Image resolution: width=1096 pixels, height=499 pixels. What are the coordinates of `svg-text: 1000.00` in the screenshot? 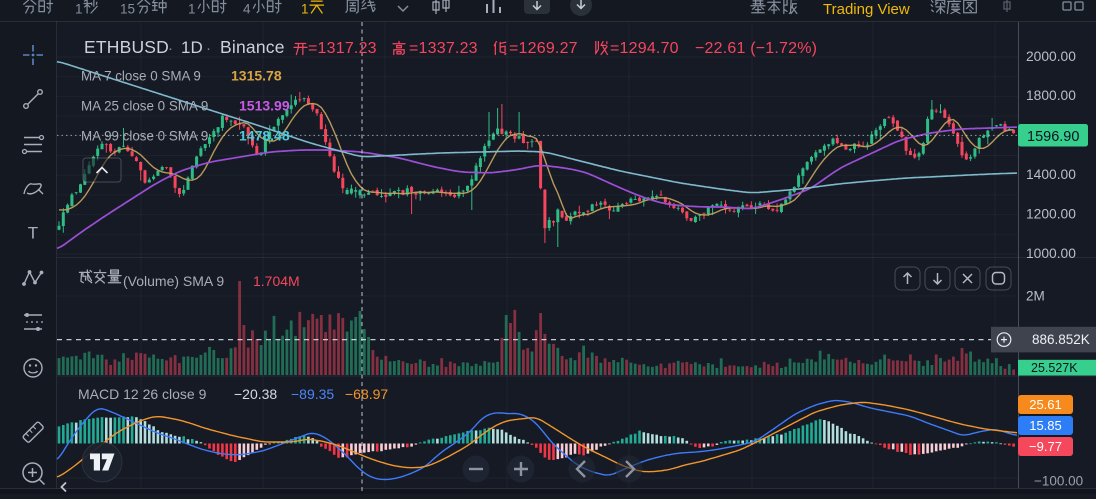 It's located at (1051, 253).